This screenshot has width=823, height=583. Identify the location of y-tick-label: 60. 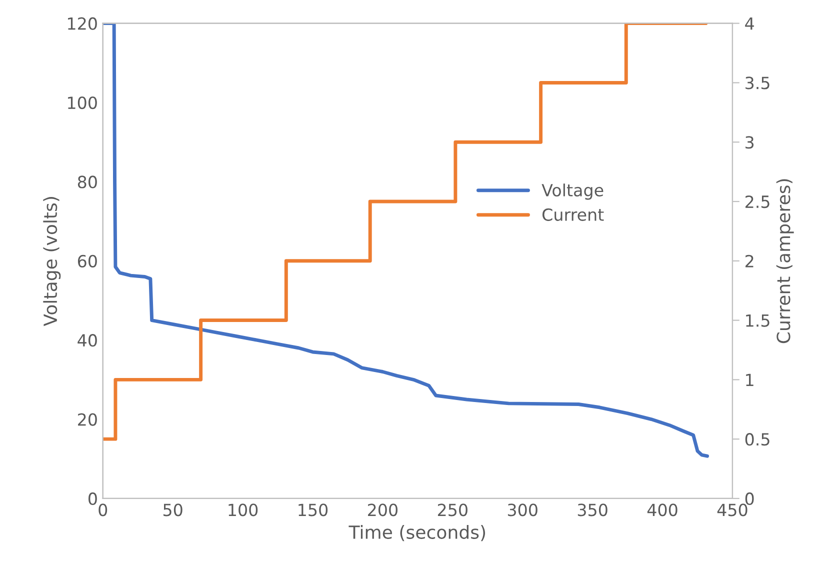
(87, 261).